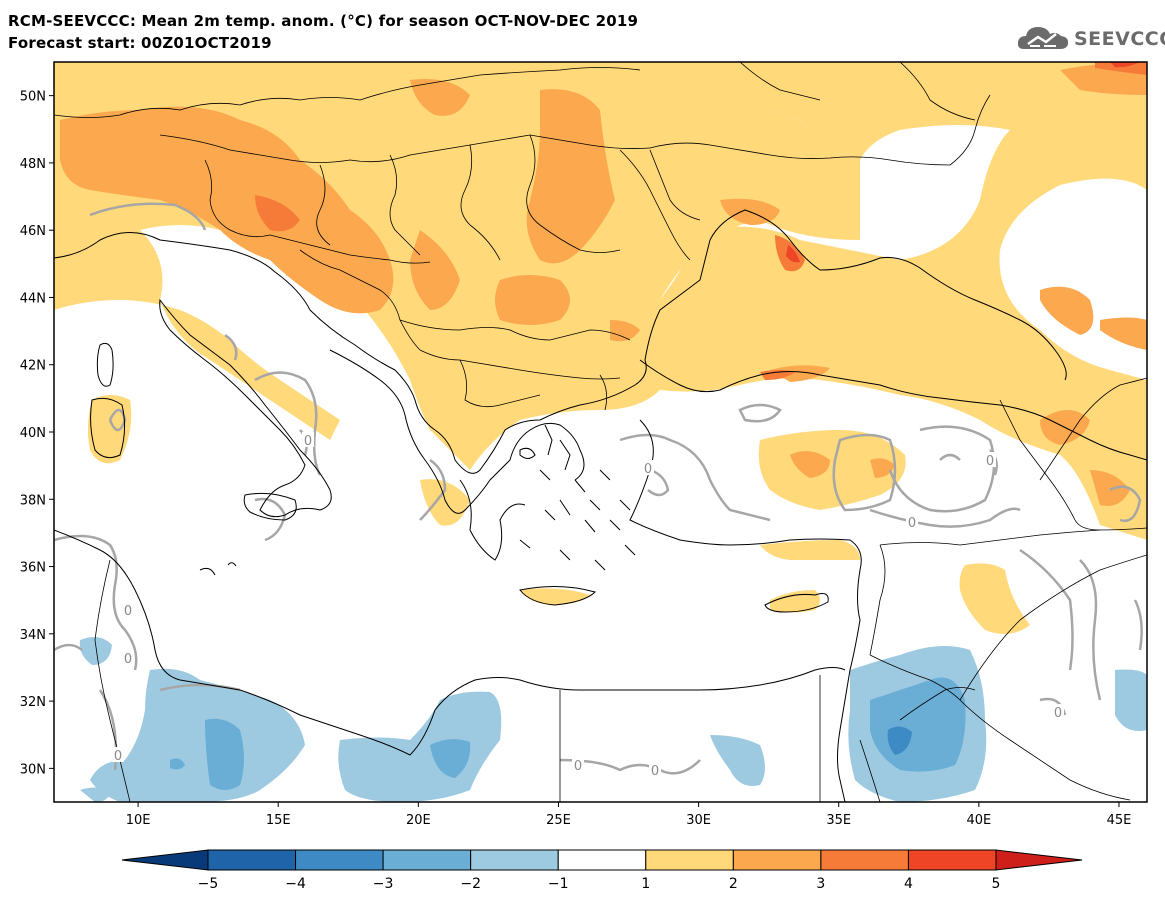 This screenshot has width=1165, height=907. What do you see at coordinates (33, 433) in the screenshot?
I see `lat-tick-label: 40N` at bounding box center [33, 433].